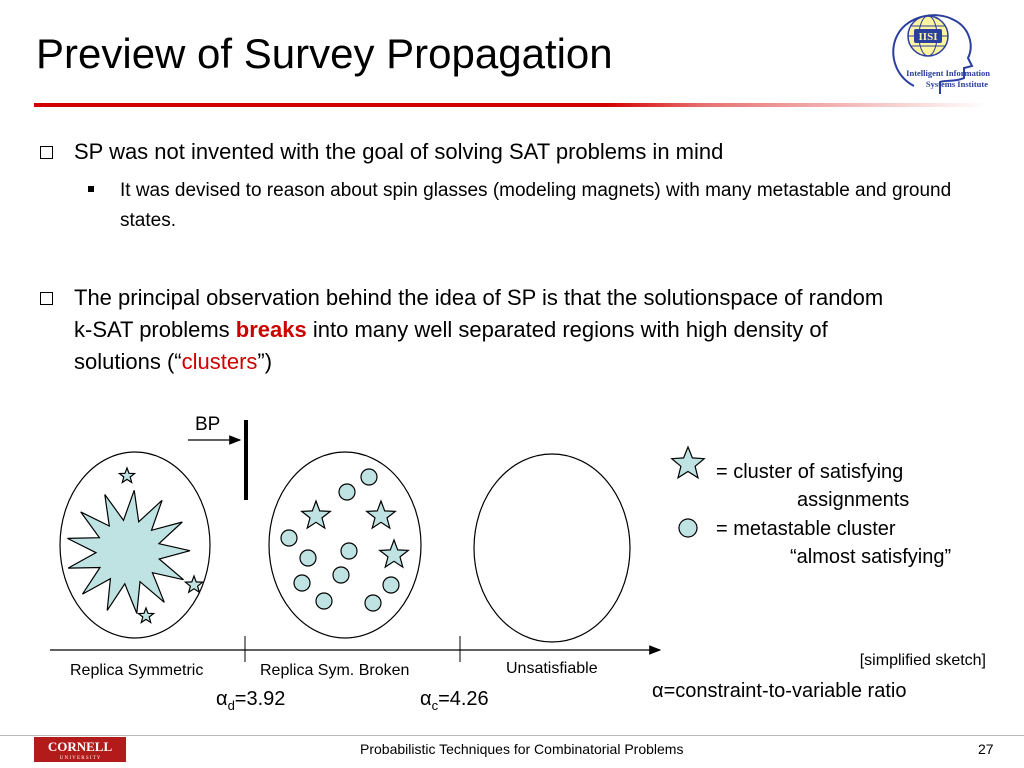 Image resolution: width=1024 pixels, height=768 pixels. What do you see at coordinates (334, 670) in the screenshot?
I see `phase-label-replica-broken: Replica Sym. Broken` at bounding box center [334, 670].